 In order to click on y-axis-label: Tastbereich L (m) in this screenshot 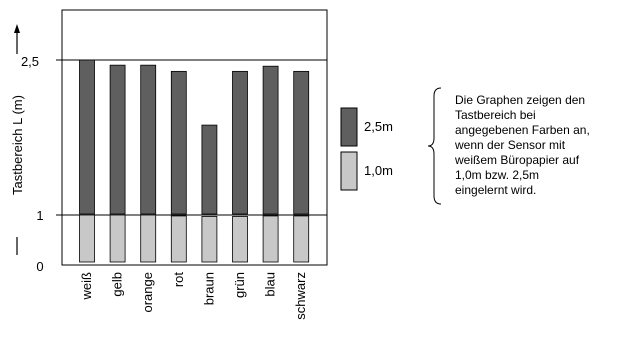, I will do `click(17, 145)`.